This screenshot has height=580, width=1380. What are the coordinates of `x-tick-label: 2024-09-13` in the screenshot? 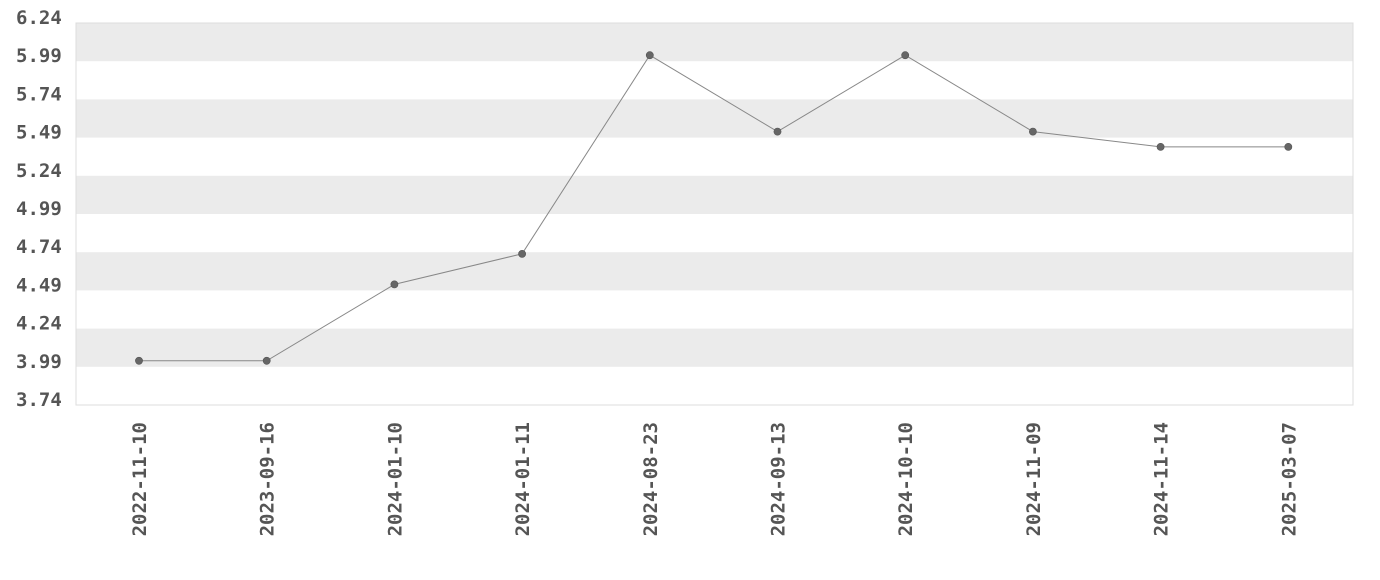 It's located at (779, 479).